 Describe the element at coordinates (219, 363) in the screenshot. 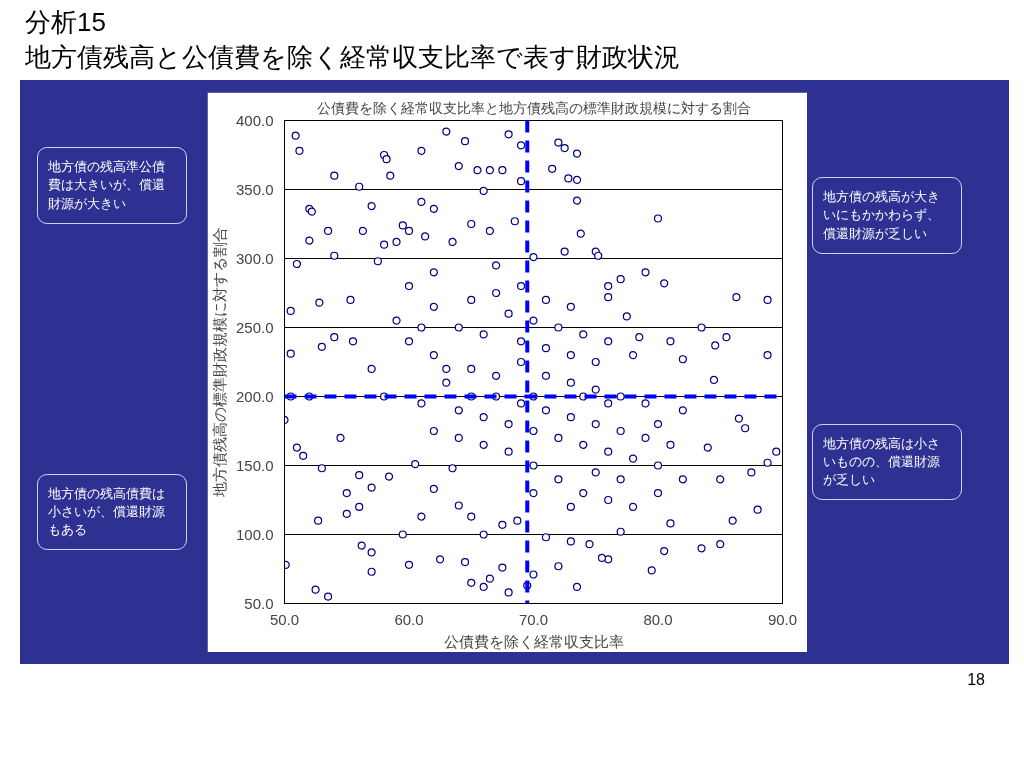

I see `y-axis-title: 地方債残高の標準財政規模に対する割合` at that location.